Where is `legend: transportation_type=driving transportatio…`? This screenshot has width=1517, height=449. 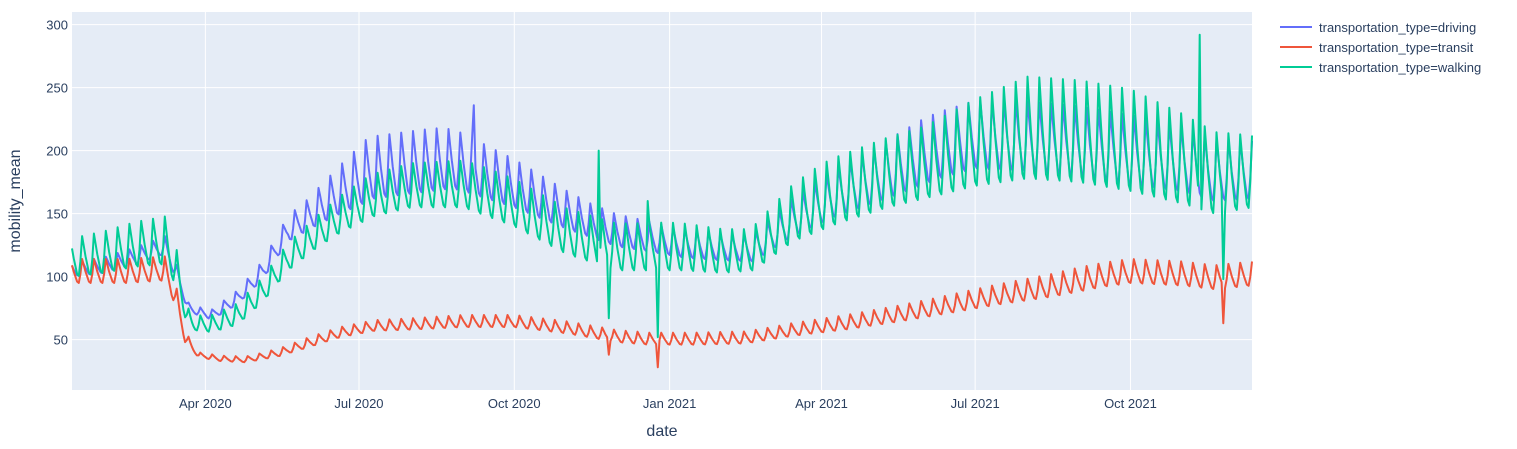 legend: transportation_type=driving transportatio… is located at coordinates (1380, 47).